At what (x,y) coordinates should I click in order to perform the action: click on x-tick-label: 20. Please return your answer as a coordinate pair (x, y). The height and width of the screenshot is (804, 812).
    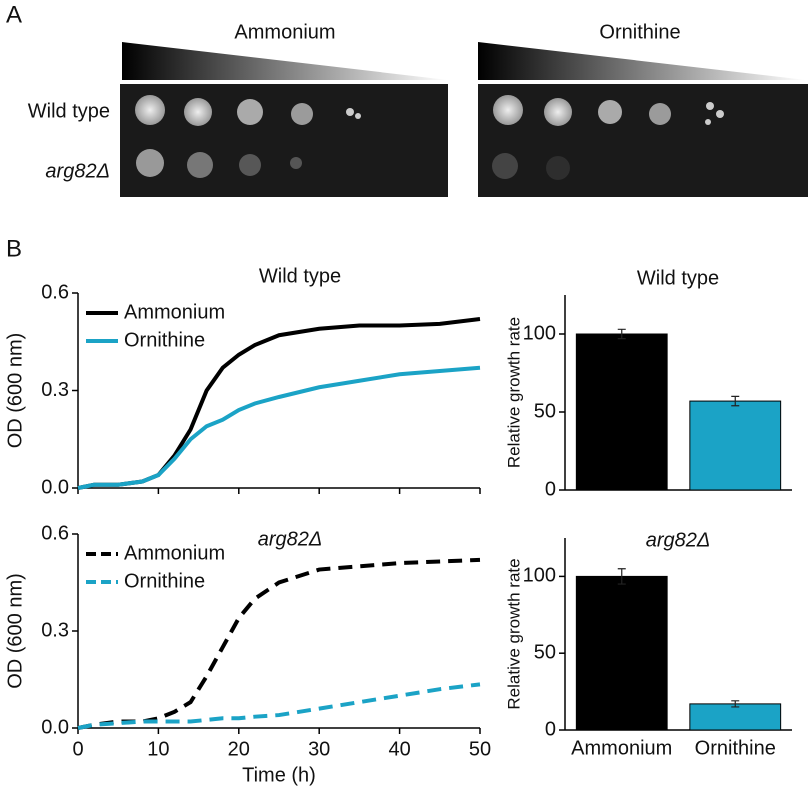
    Looking at the image, I should click on (239, 749).